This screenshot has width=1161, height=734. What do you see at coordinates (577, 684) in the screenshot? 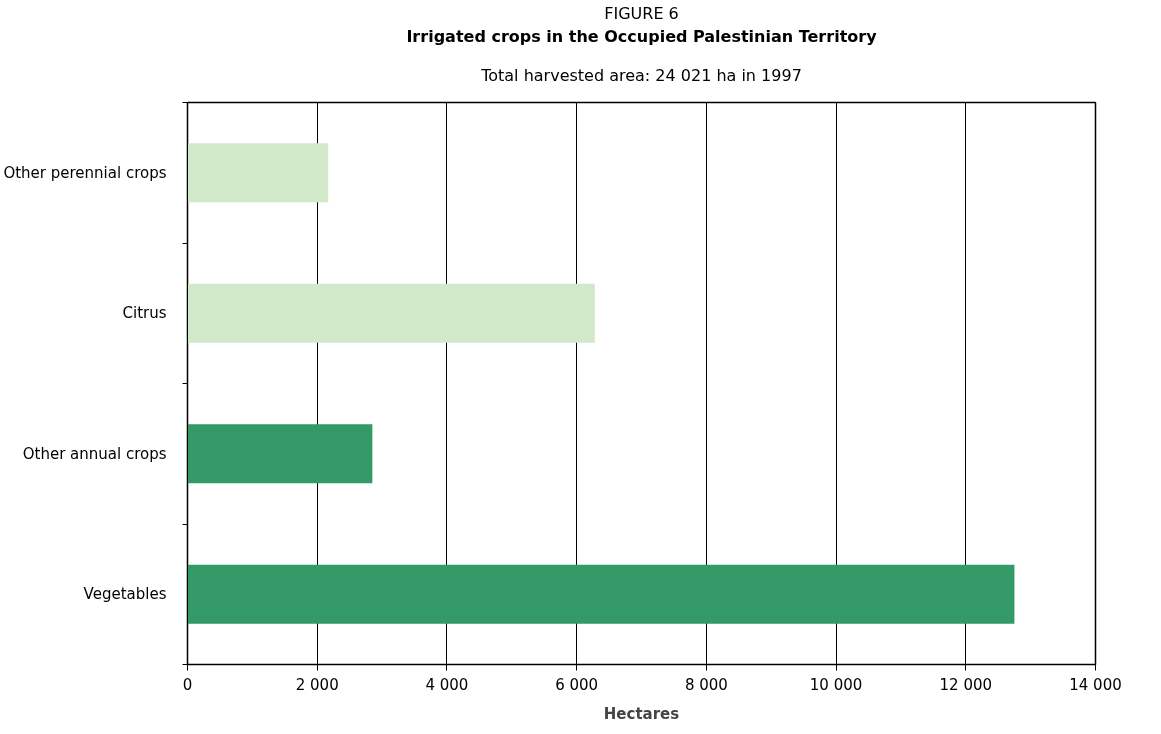
I see `x-tick-label: 6 000` at bounding box center [577, 684].